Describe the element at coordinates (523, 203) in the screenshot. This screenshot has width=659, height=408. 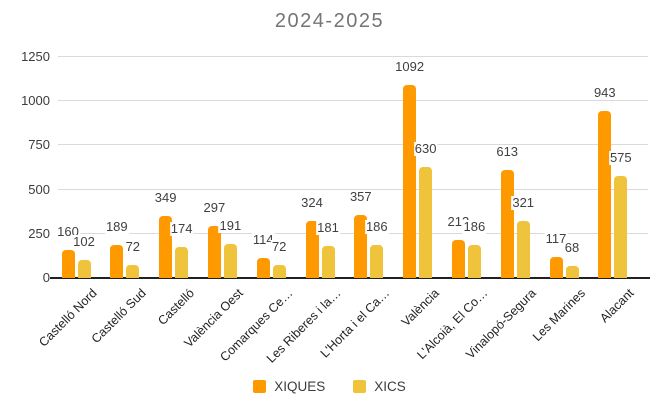
I see `value-label-xics-10: 321` at that location.